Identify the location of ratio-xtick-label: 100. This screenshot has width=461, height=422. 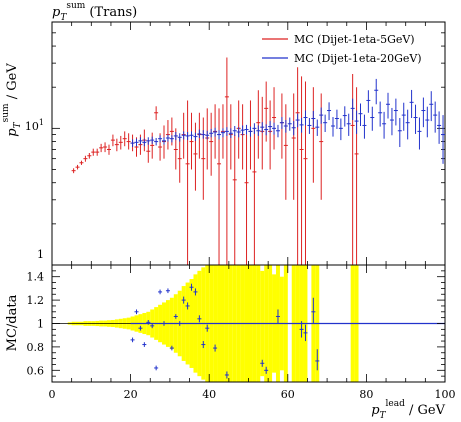
(445, 394).